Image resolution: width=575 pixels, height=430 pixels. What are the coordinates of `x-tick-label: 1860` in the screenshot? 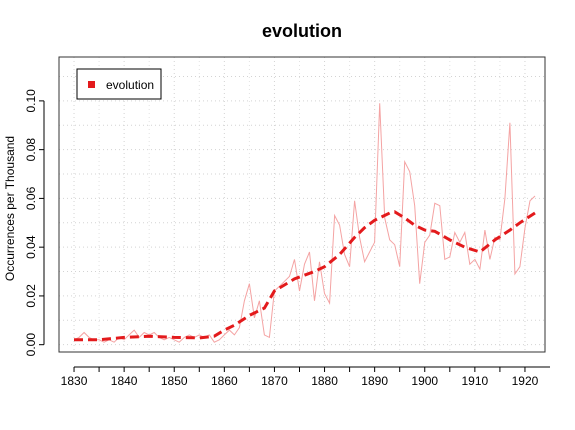 It's located at (224, 381).